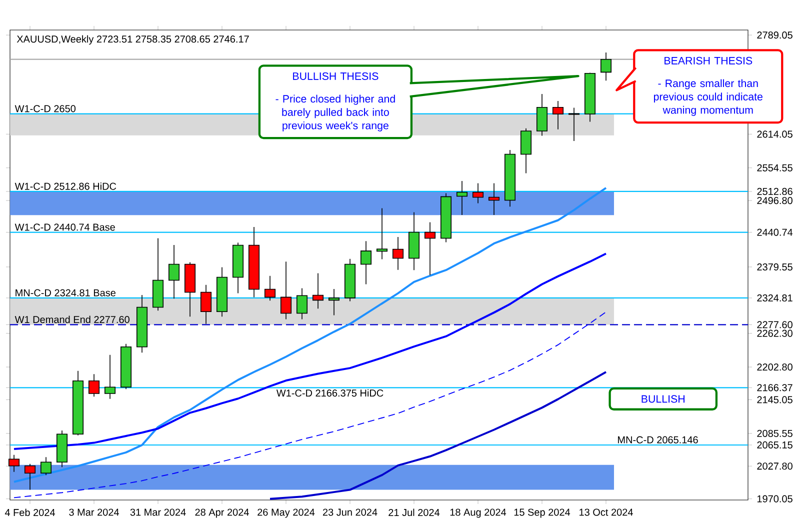 This screenshot has width=810, height=524. What do you see at coordinates (65, 186) in the screenshot?
I see `ref-line-label: W1-C-D 2512.86 HiDC` at bounding box center [65, 186].